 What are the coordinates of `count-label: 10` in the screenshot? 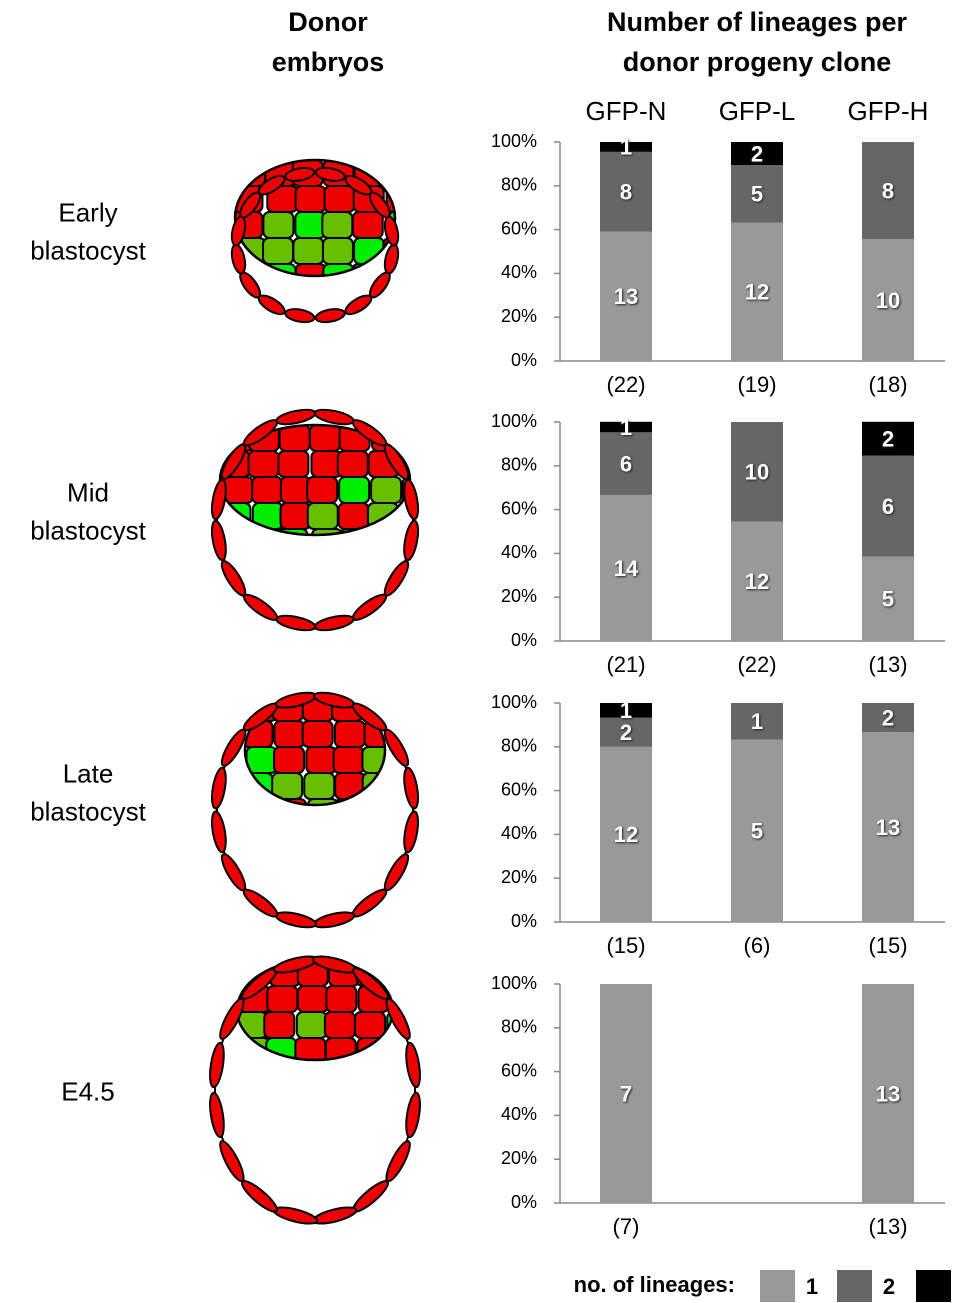 It's located at (888, 300).